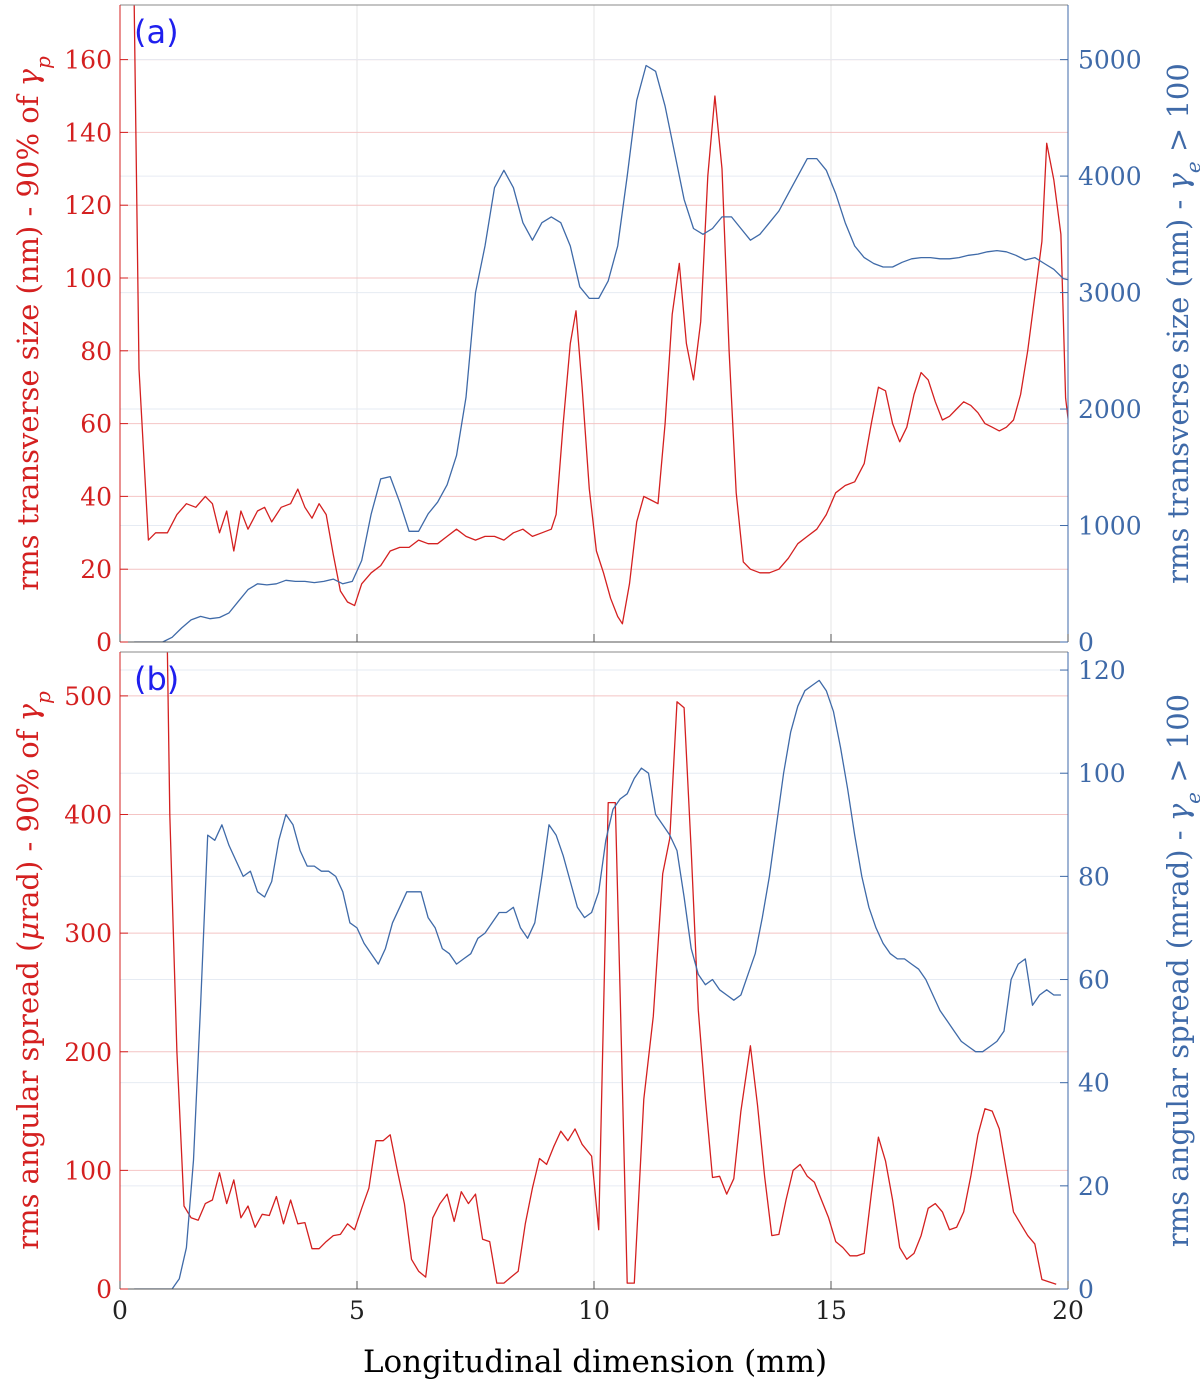  I want to click on y-right-axis-title: rms transverse size (nm) - γe > 100, so click(1180, 323).